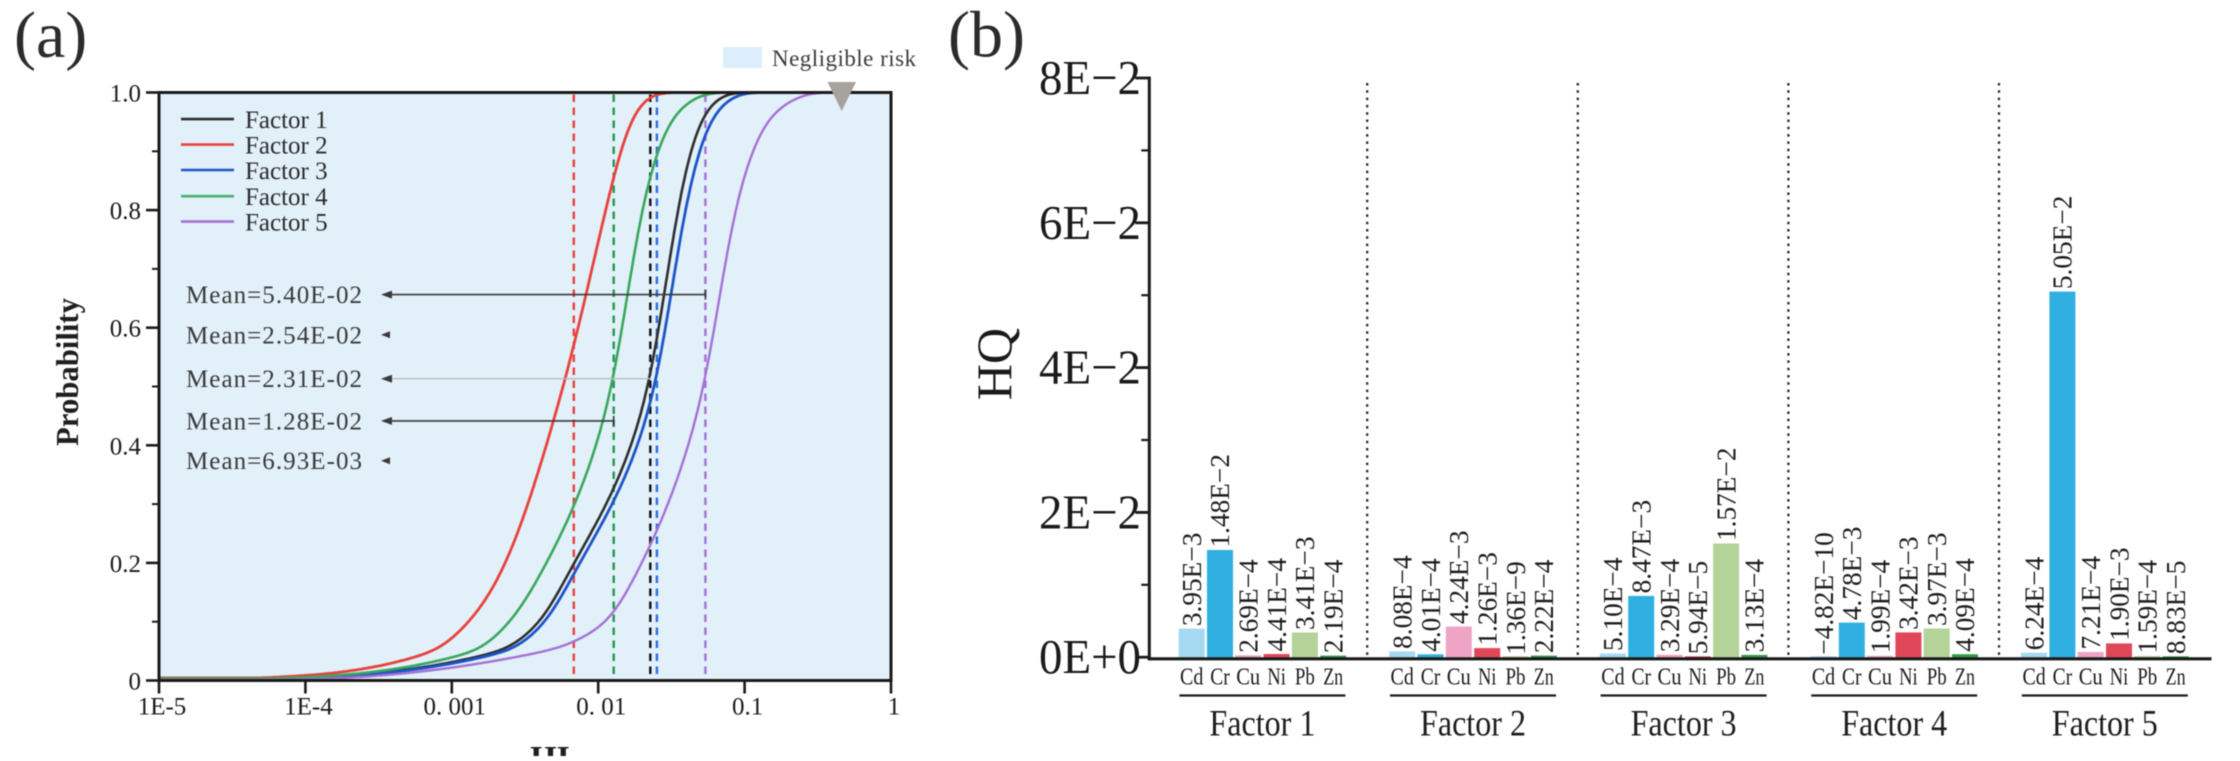  I want to click on svg-text: (b), so click(986, 36).